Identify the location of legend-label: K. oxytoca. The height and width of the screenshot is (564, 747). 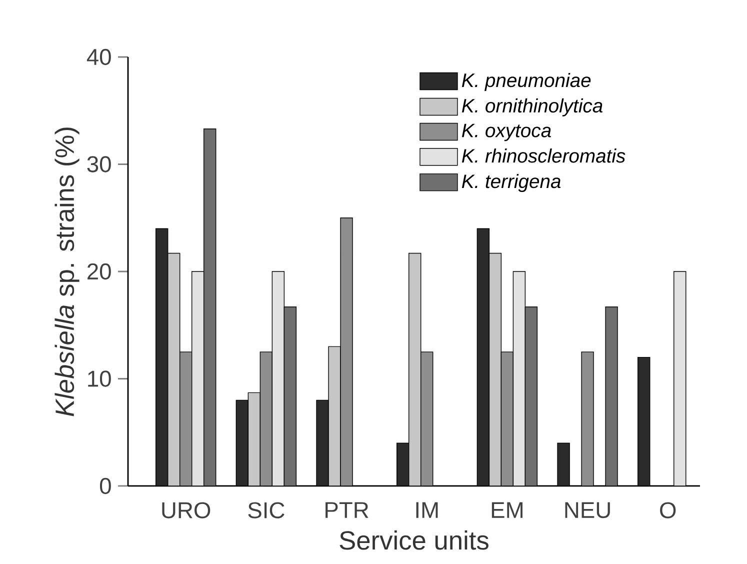
(506, 133).